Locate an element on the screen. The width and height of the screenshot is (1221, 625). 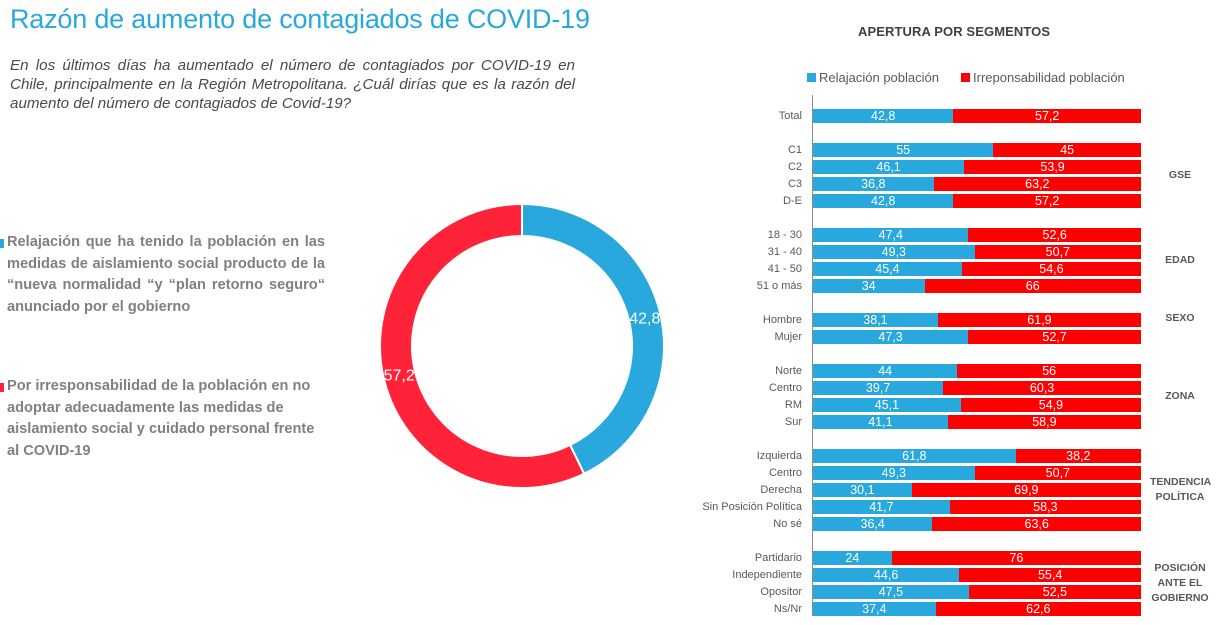
row-label: Partidario is located at coordinates (778, 558).